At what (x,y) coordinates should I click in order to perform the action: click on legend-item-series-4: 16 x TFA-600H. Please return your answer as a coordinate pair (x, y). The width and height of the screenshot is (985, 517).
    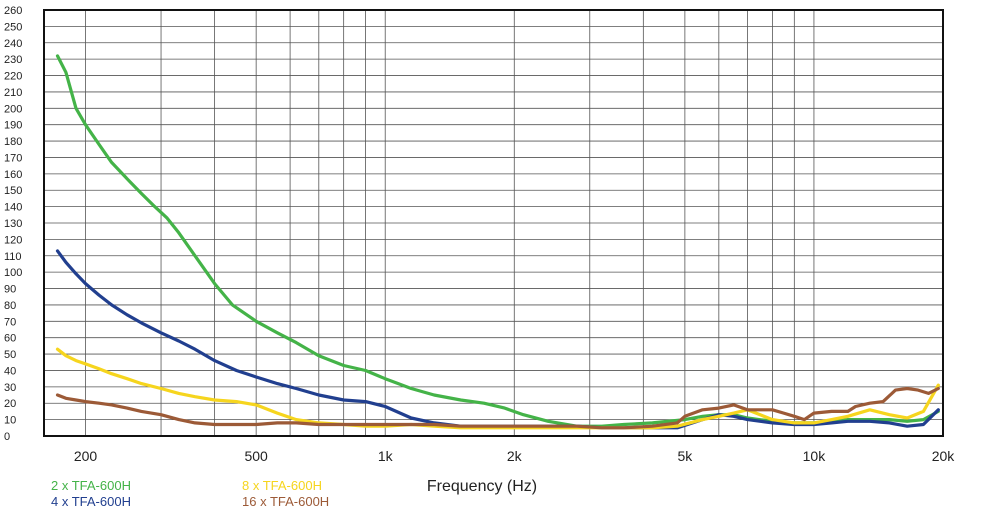
    Looking at the image, I should click on (286, 501).